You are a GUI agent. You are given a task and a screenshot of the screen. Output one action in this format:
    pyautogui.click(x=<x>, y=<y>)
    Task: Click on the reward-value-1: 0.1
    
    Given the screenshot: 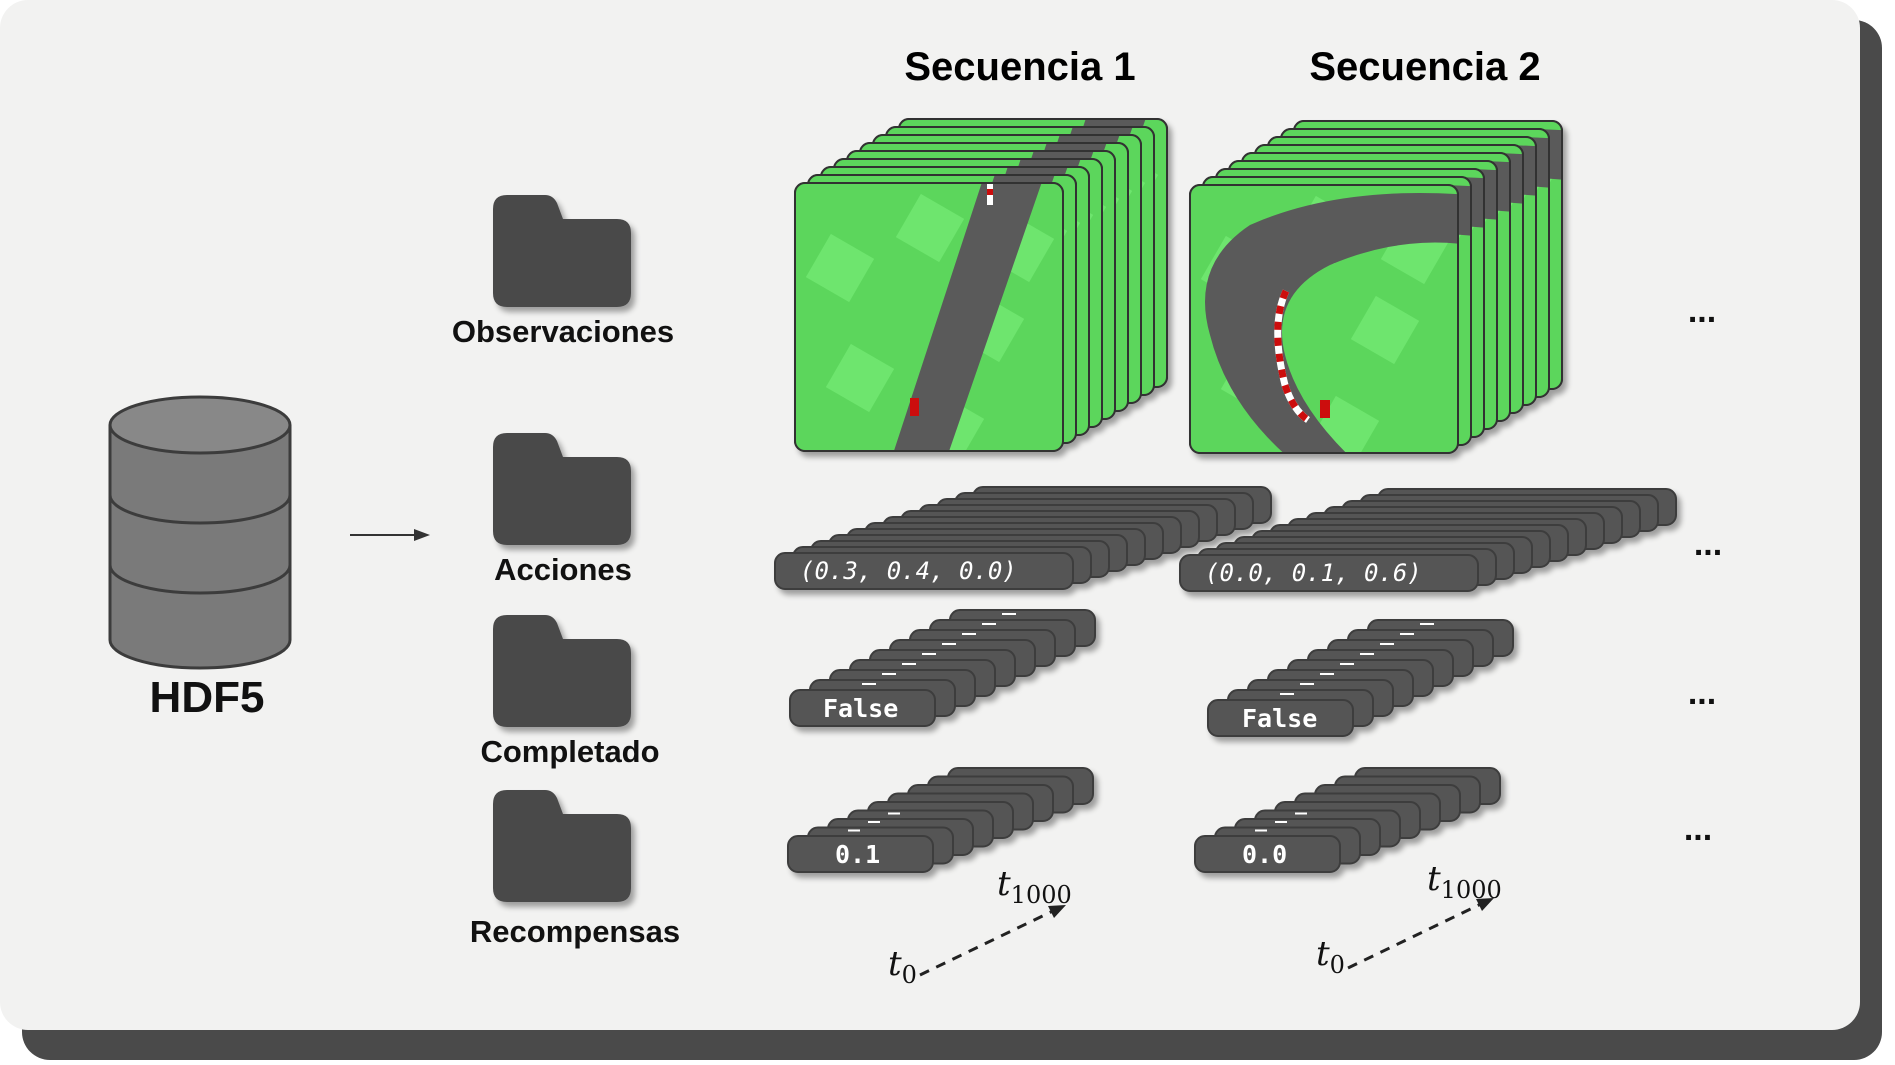 What is the action you would take?
    pyautogui.click(x=857, y=854)
    